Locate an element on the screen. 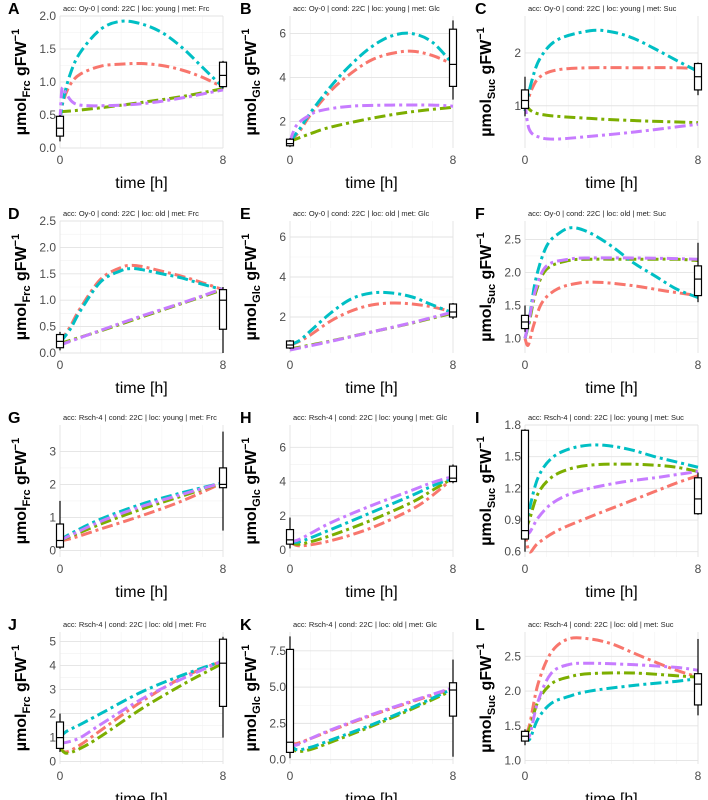 This screenshot has width=708, height=800. y-tick-label: 0.0 is located at coordinates (277, 760).